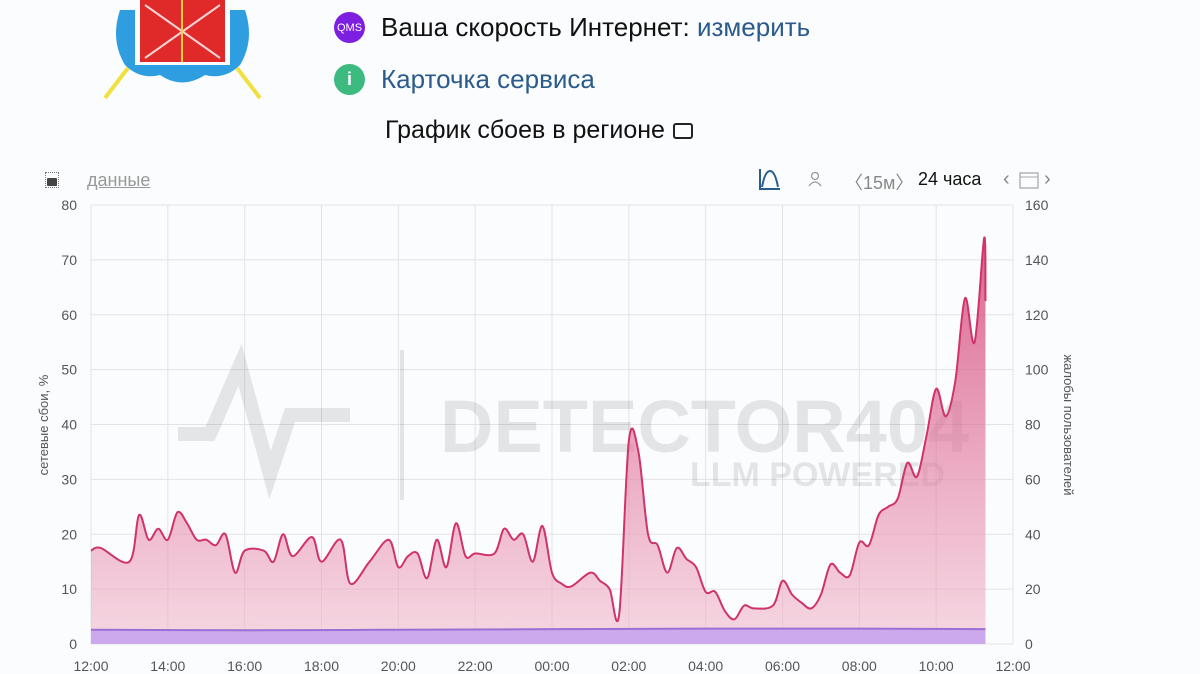 The width and height of the screenshot is (1200, 674). I want to click on qms-icon: QMS, so click(349, 27).